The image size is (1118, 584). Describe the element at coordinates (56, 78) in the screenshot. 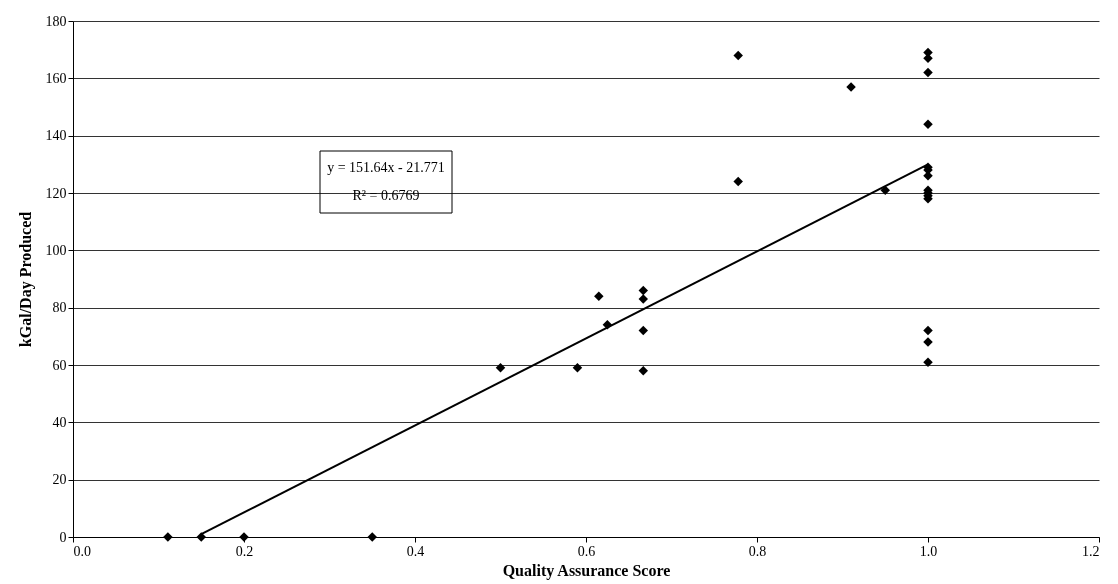

I see `y-tick-label: 160` at that location.